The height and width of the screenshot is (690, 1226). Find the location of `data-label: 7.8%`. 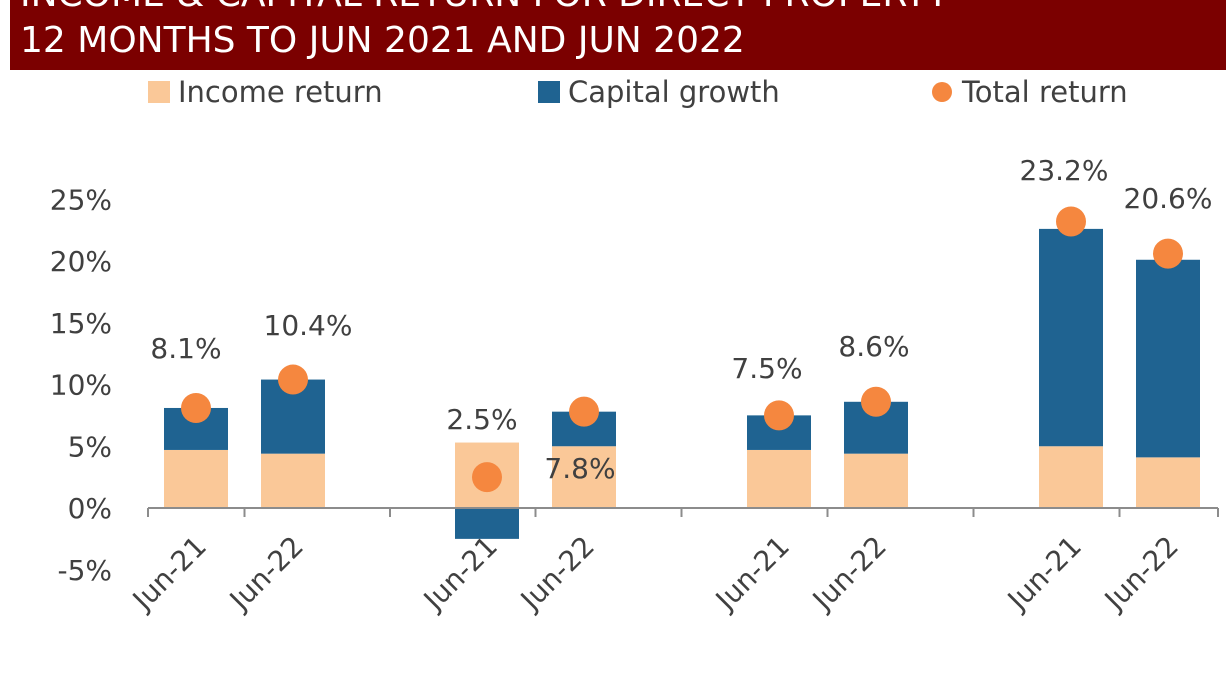

data-label: 7.8% is located at coordinates (579, 468).